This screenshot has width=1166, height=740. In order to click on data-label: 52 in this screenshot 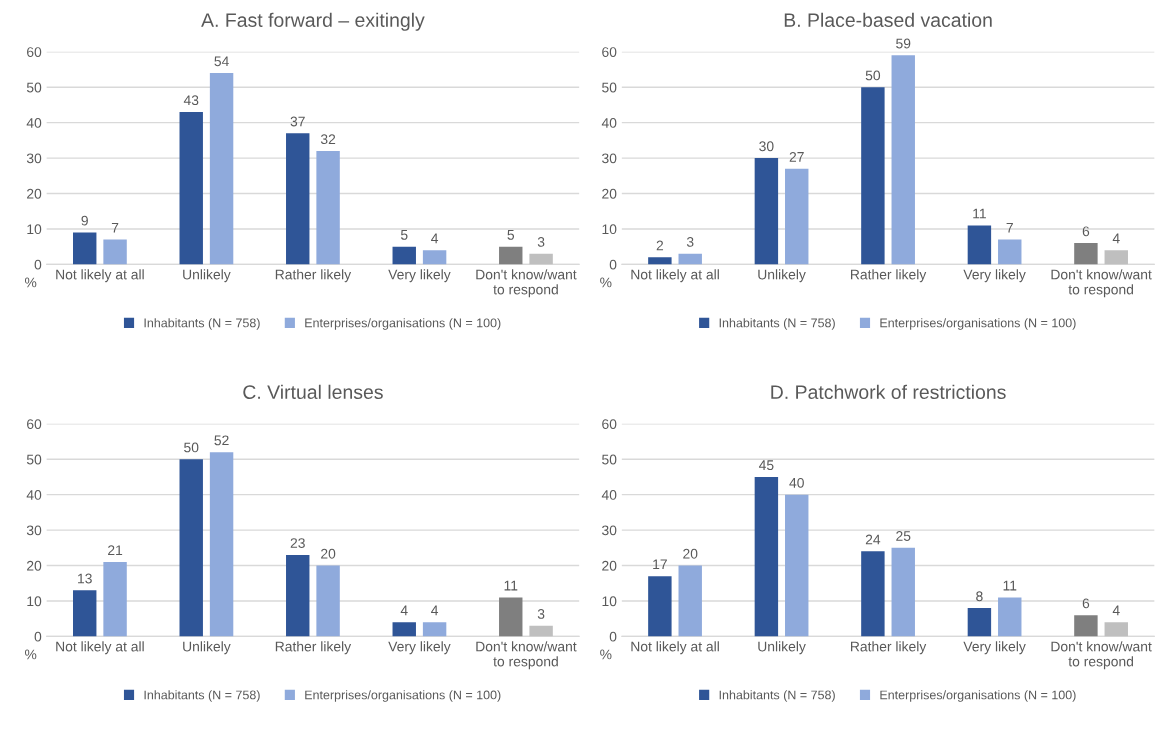, I will do `click(221, 440)`.